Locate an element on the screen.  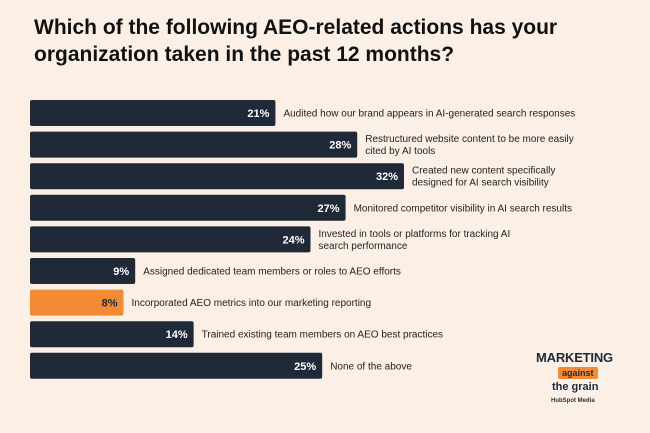
bar-value-label: 25% is located at coordinates (305, 367).